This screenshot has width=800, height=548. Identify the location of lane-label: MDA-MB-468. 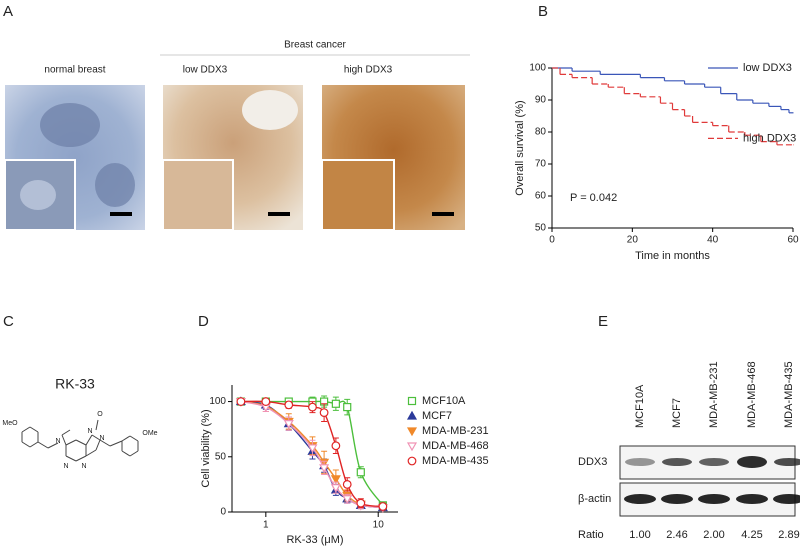
(752, 394).